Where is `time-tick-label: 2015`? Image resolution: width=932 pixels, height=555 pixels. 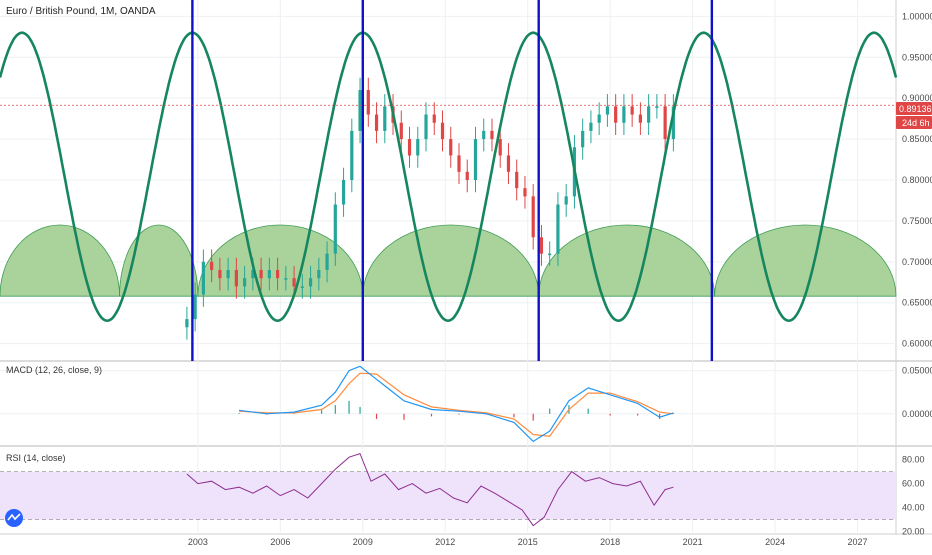 time-tick-label: 2015 is located at coordinates (528, 542).